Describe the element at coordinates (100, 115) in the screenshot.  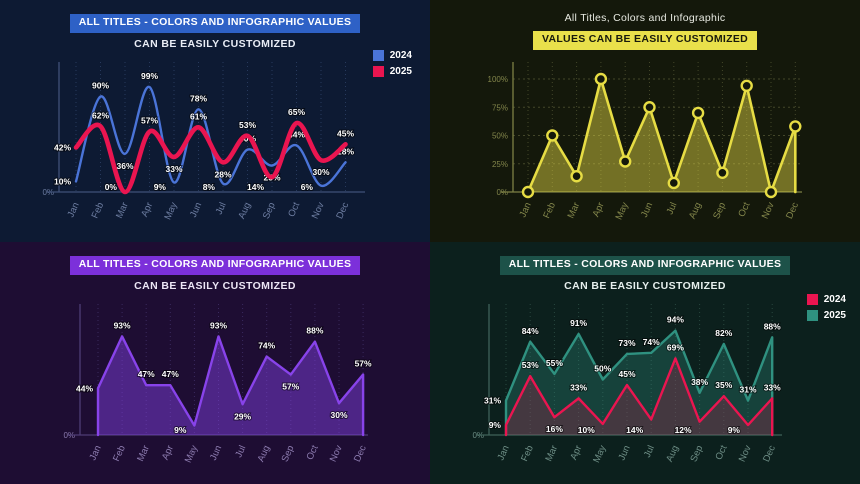
I see `data-label: 62%` at that location.